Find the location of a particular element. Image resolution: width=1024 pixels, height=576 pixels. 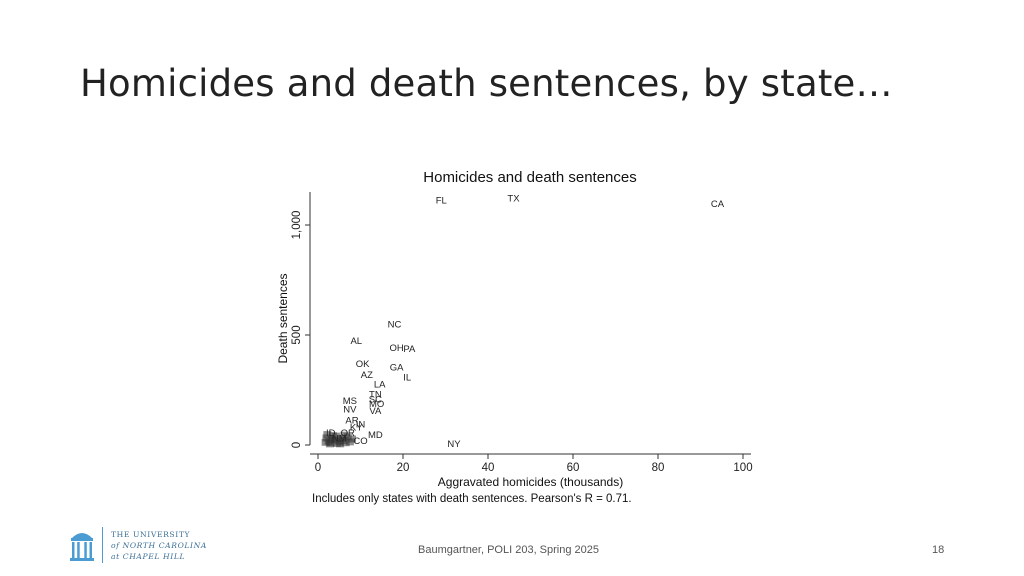

point-al: AL is located at coordinates (356, 341).